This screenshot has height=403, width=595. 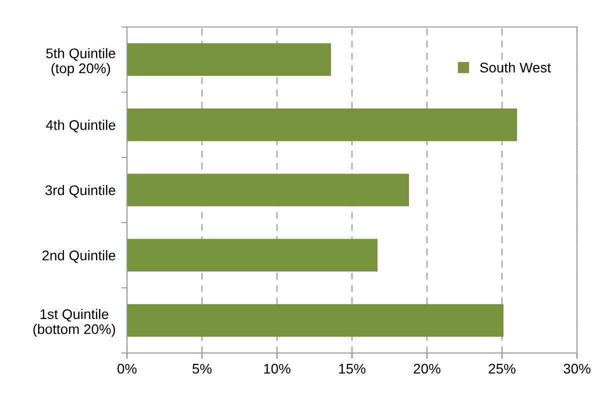 I want to click on y-tick-label: 3rd Quintile, so click(x=80, y=191).